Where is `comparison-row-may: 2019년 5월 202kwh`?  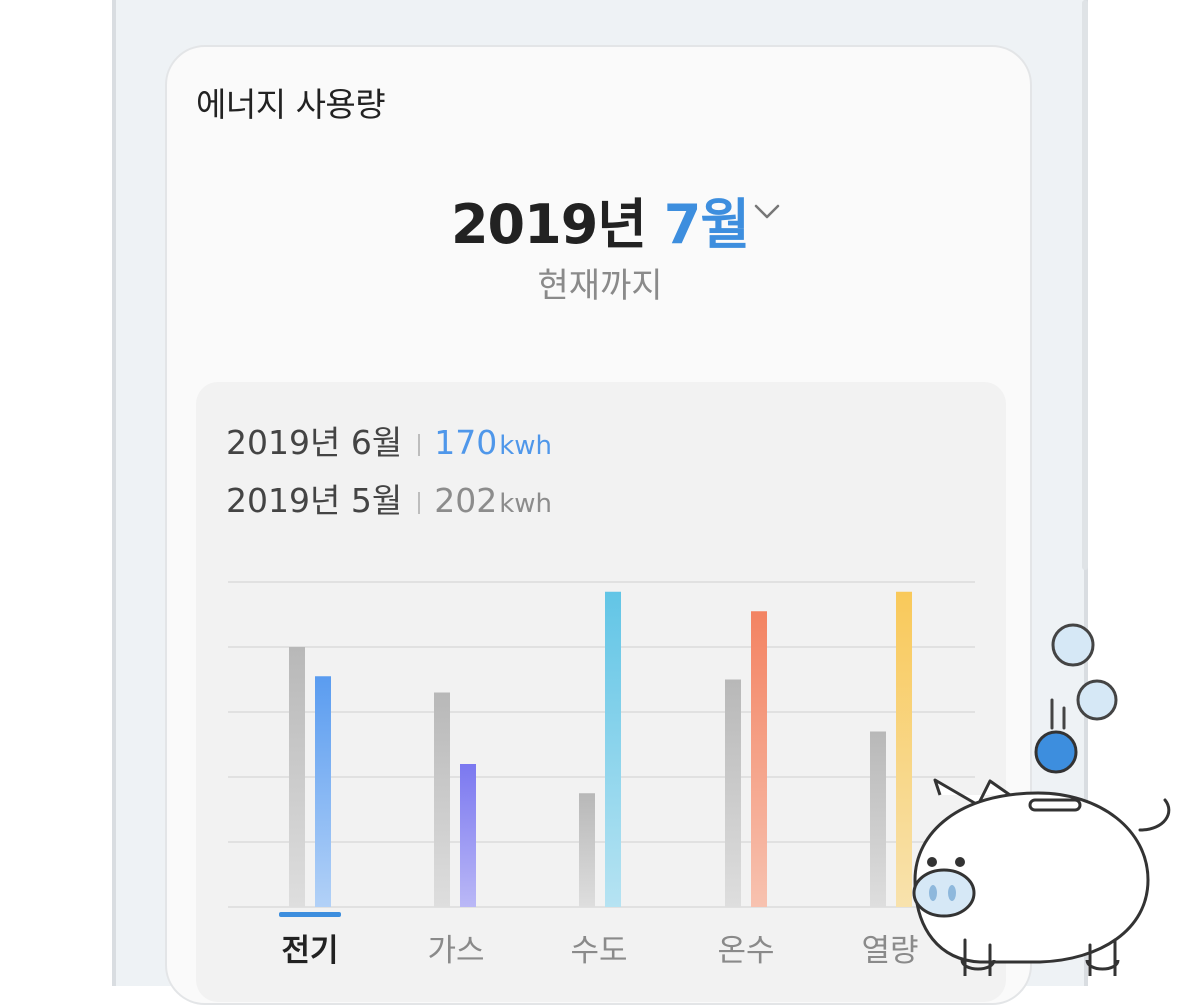 comparison-row-may: 2019년 5월 202kwh is located at coordinates (389, 498).